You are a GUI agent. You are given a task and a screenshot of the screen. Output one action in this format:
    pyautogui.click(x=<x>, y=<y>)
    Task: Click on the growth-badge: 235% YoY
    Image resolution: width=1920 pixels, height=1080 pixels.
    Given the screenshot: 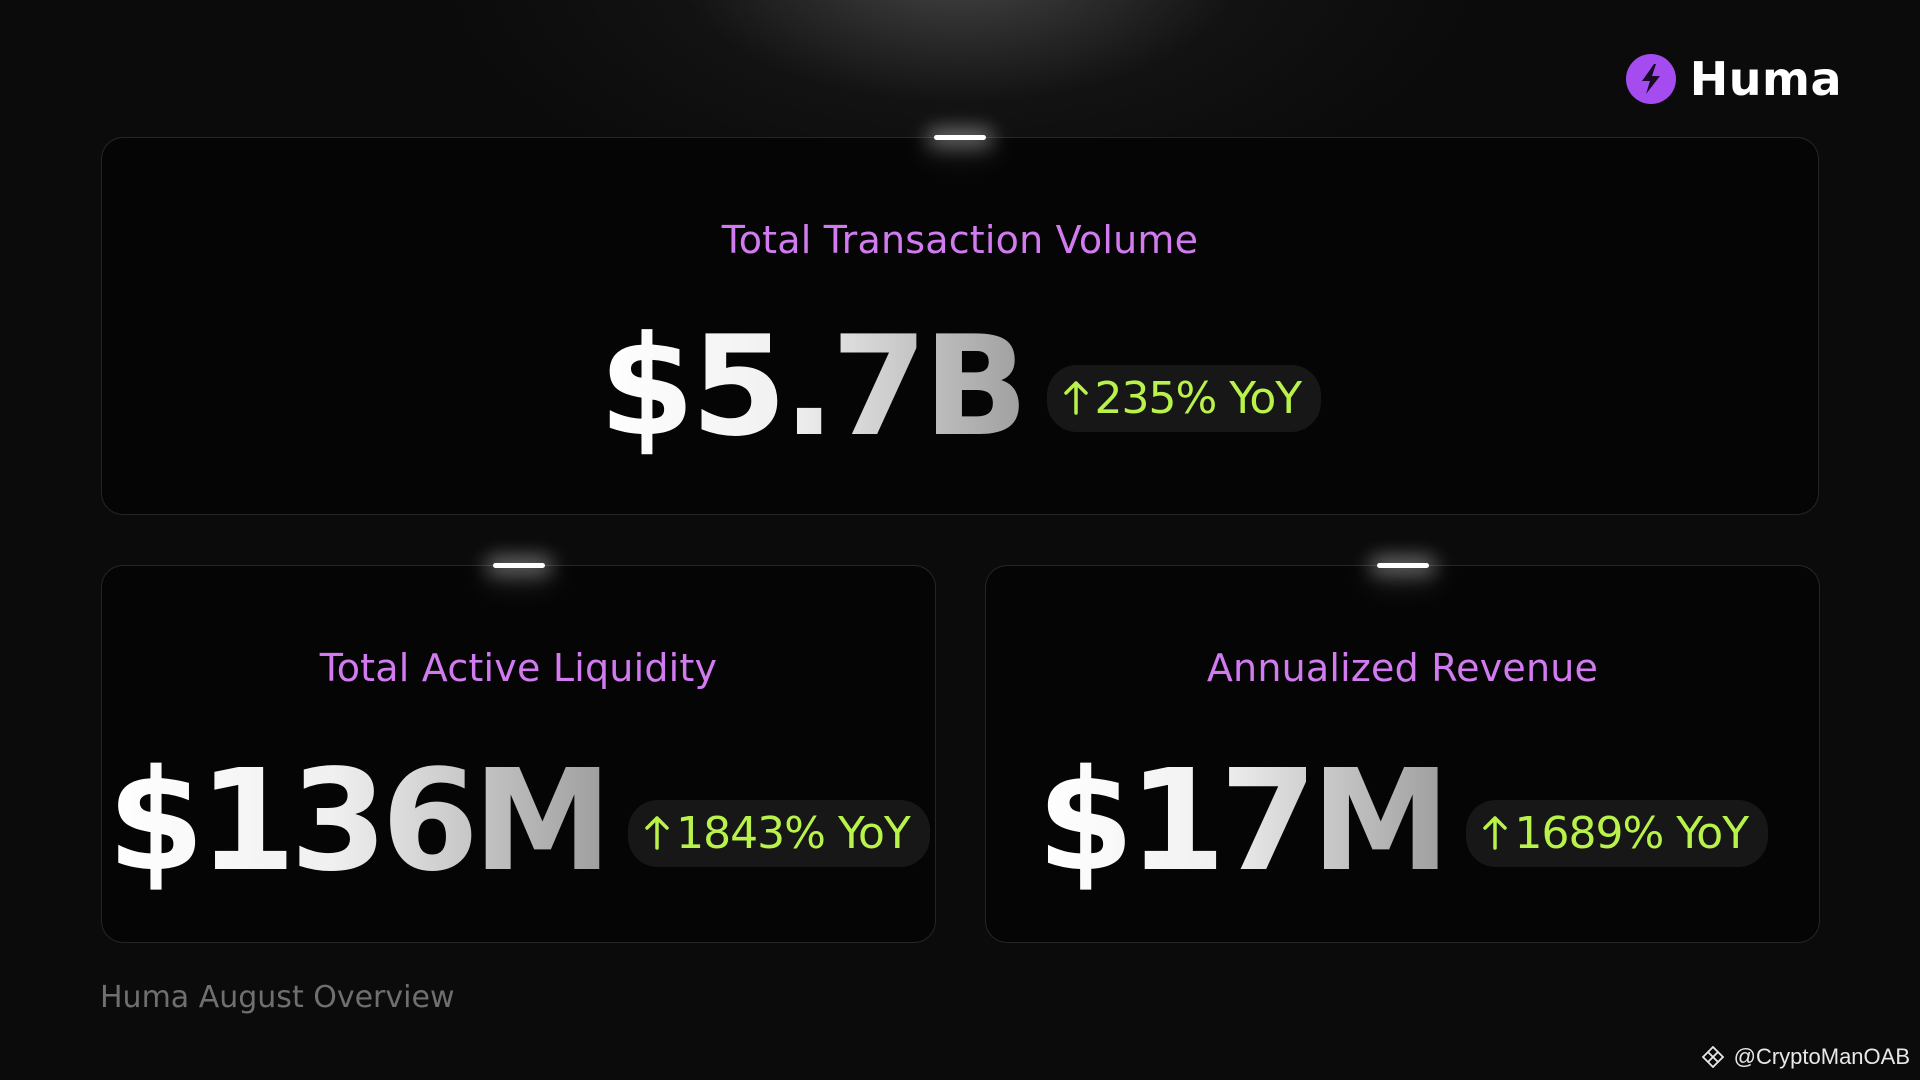 What is the action you would take?
    pyautogui.click(x=1184, y=398)
    